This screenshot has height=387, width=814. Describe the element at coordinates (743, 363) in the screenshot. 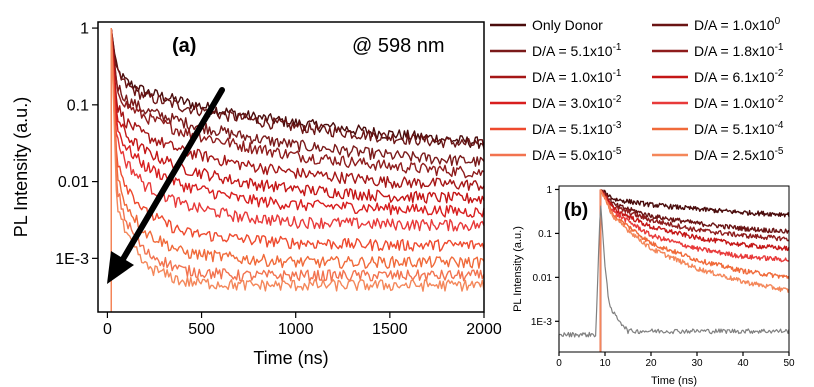

I see `x-tick-label: 40` at that location.